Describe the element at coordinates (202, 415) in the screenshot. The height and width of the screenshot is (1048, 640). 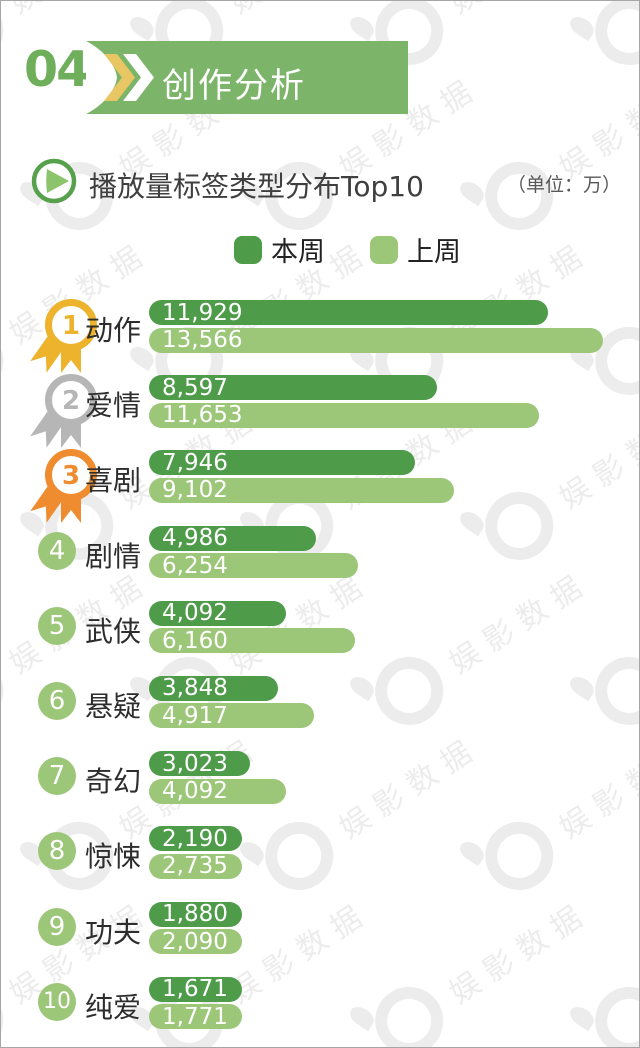
I see `bar-value: 11,653` at that location.